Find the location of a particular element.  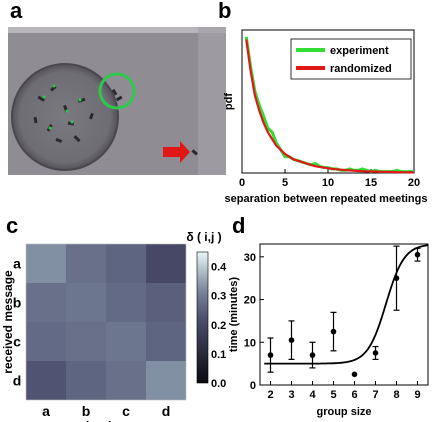

y-tick-label: 30 is located at coordinates (250, 258).